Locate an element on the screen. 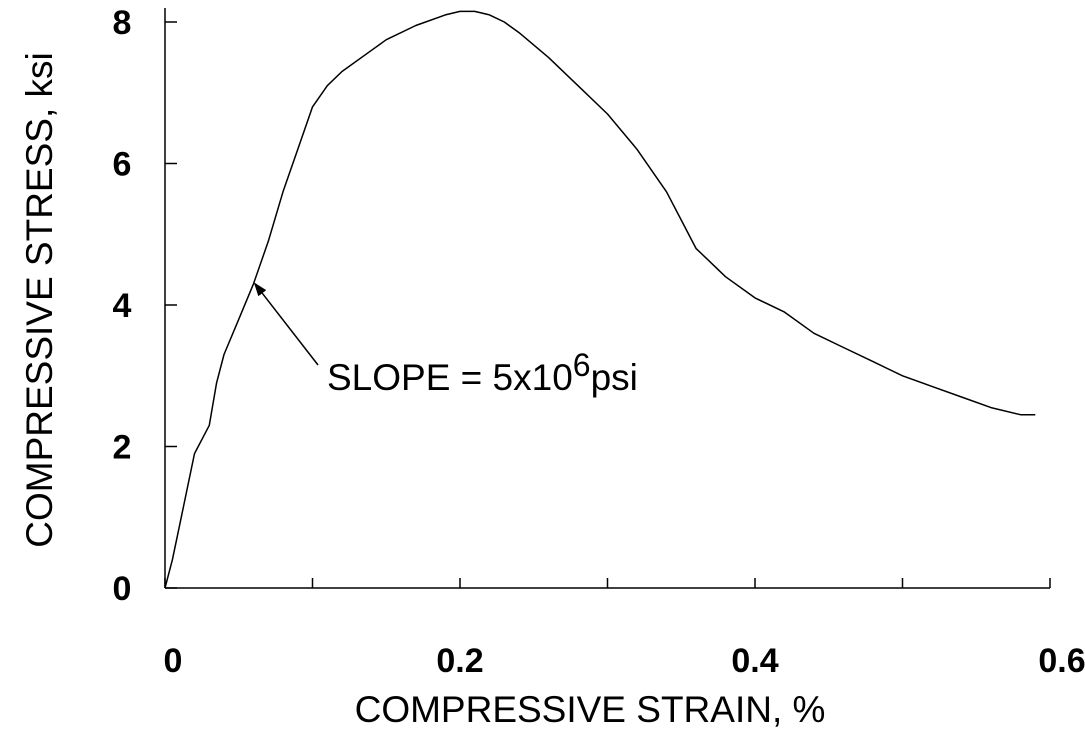  y-tick-label: 8 is located at coordinates (122, 23).